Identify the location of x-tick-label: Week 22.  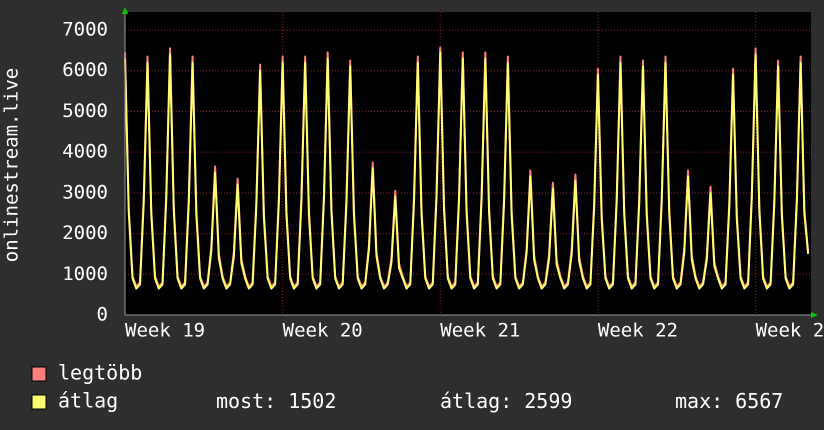
(638, 331).